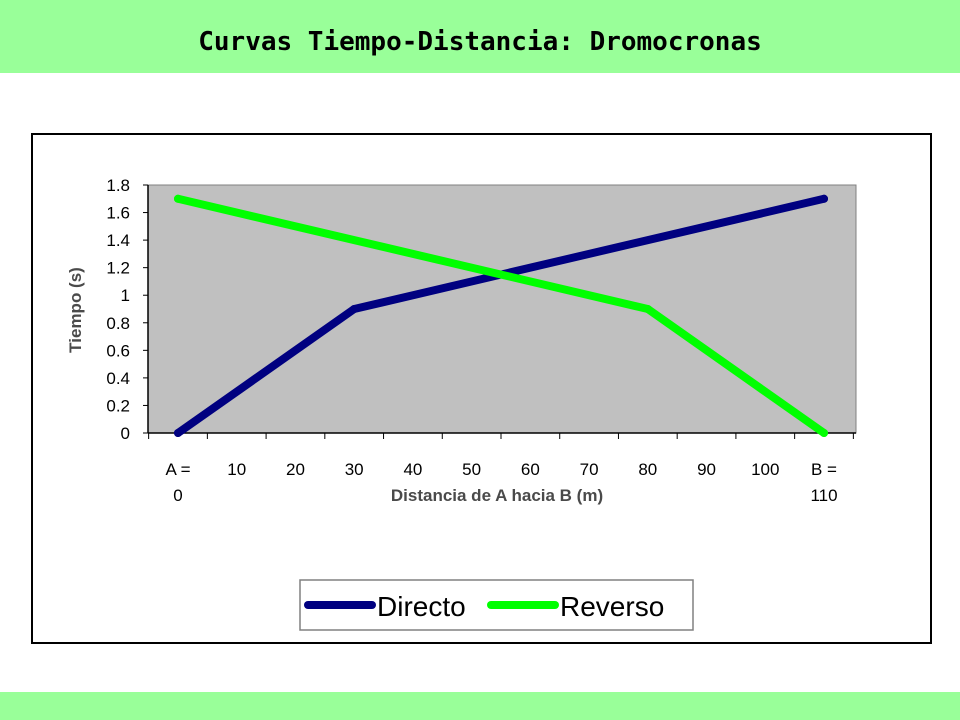  Describe the element at coordinates (471, 469) in the screenshot. I see `x-tick-label: 50` at that location.